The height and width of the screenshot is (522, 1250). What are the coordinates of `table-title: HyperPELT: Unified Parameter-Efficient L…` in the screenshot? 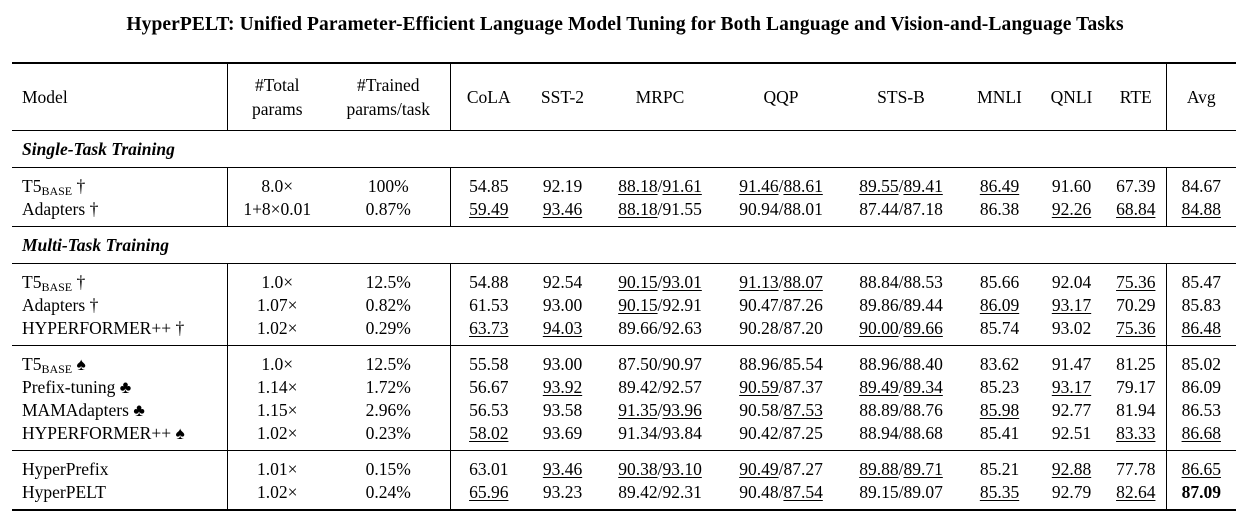 It's located at (625, 24).